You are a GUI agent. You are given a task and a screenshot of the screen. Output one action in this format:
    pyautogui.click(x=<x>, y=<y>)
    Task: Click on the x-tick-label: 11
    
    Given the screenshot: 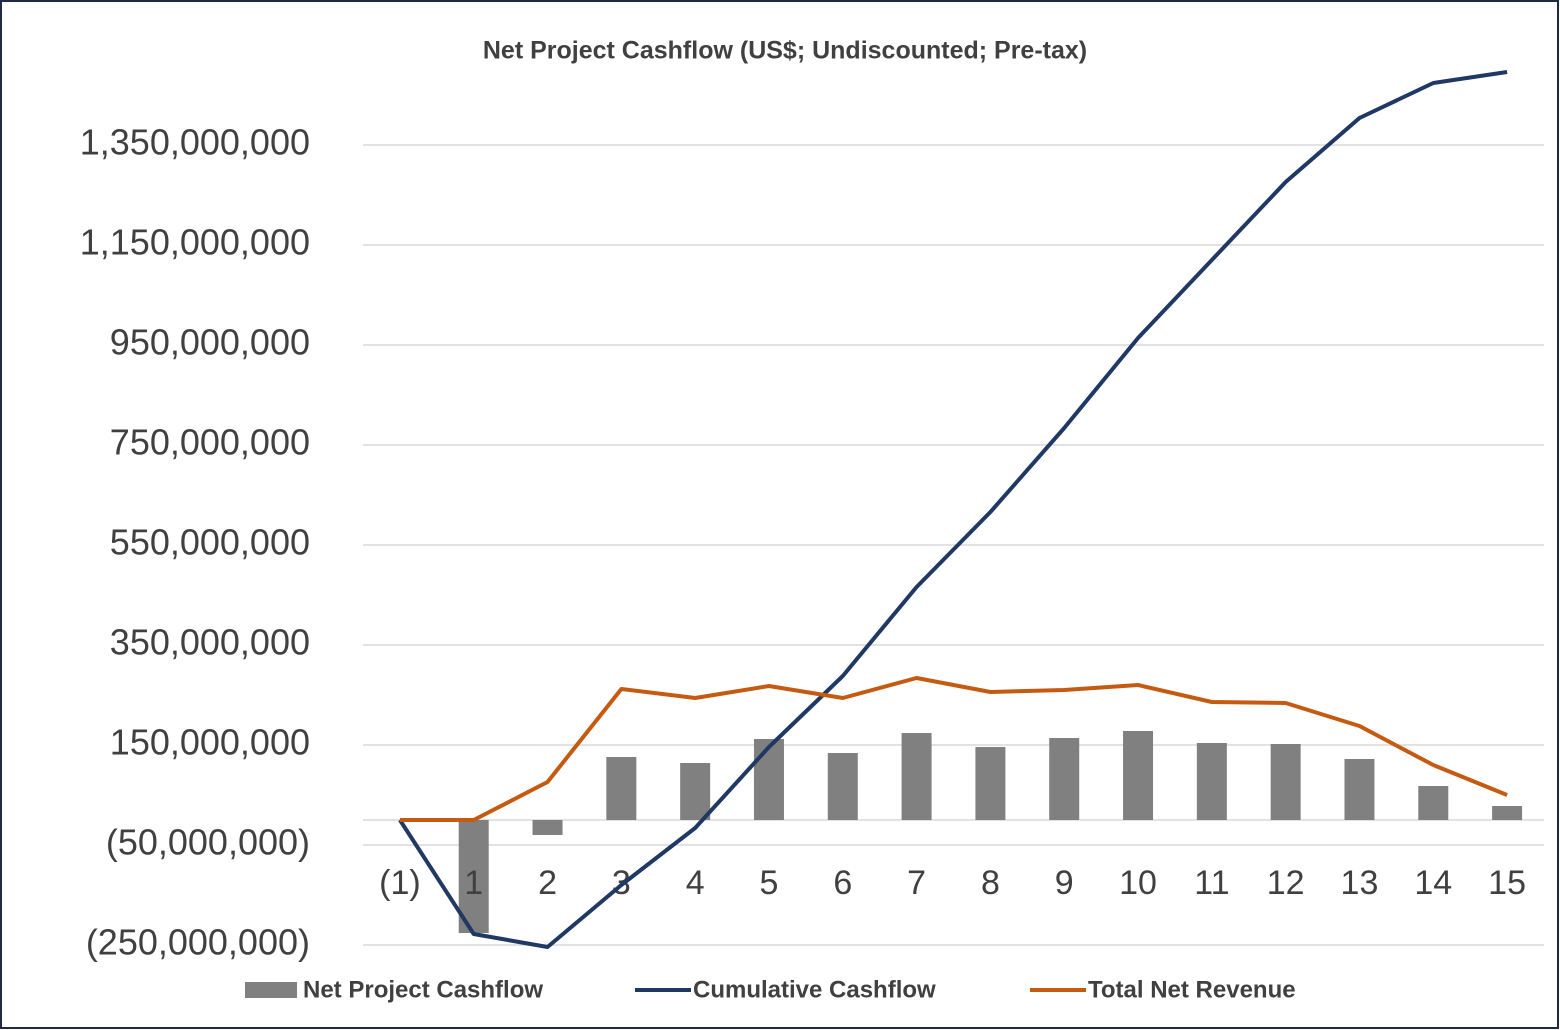 What is the action you would take?
    pyautogui.click(x=1211, y=883)
    